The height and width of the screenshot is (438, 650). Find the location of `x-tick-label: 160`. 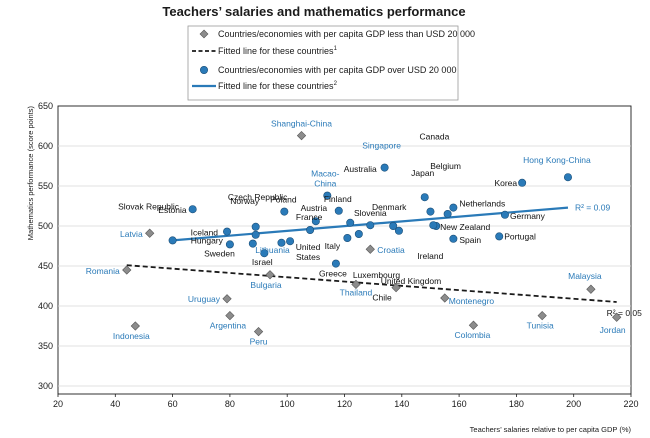

x-tick-label: 160 is located at coordinates (459, 404).